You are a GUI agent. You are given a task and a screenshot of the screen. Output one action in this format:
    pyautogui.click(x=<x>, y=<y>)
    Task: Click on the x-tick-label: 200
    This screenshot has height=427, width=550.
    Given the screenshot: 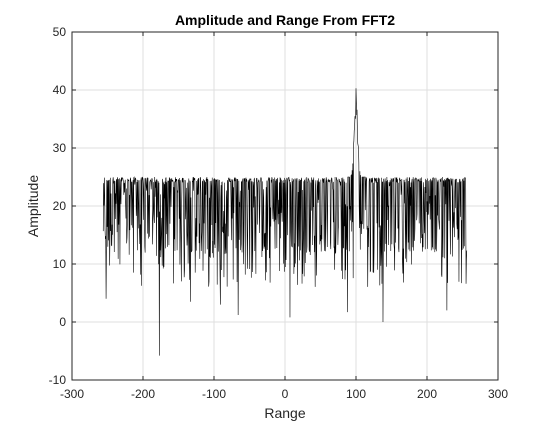 What is the action you would take?
    pyautogui.click(x=427, y=394)
    